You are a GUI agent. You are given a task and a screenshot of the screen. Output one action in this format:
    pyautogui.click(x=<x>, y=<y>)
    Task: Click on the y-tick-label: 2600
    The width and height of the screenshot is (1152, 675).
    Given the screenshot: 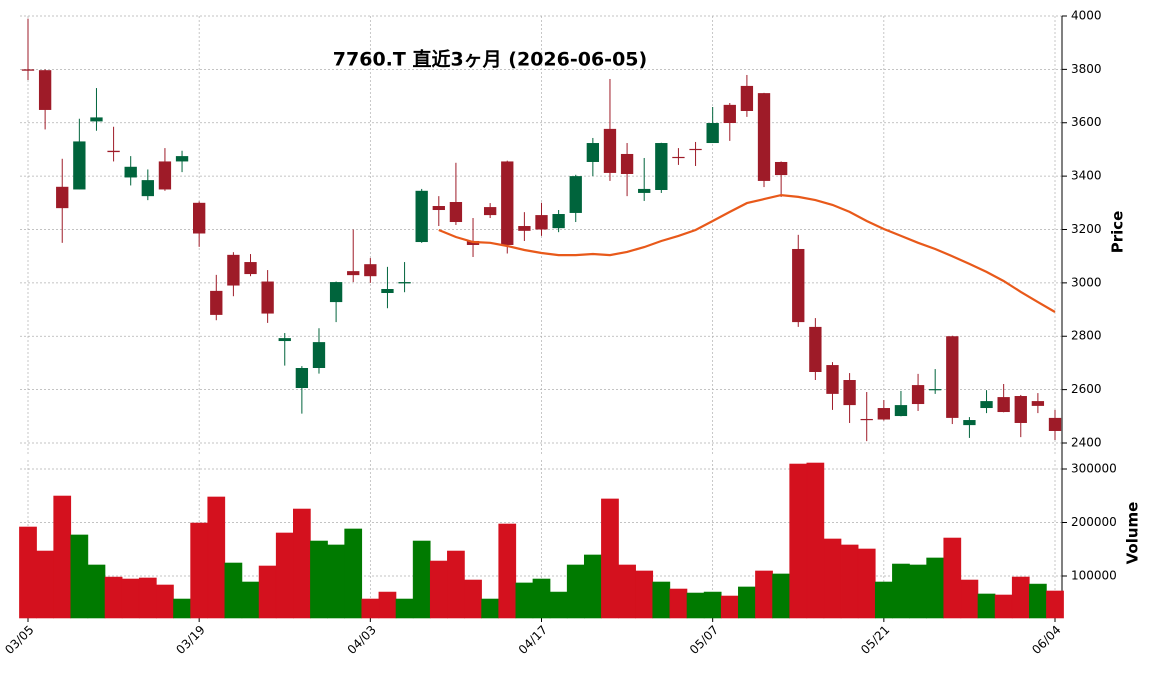 What is the action you would take?
    pyautogui.click(x=1086, y=389)
    